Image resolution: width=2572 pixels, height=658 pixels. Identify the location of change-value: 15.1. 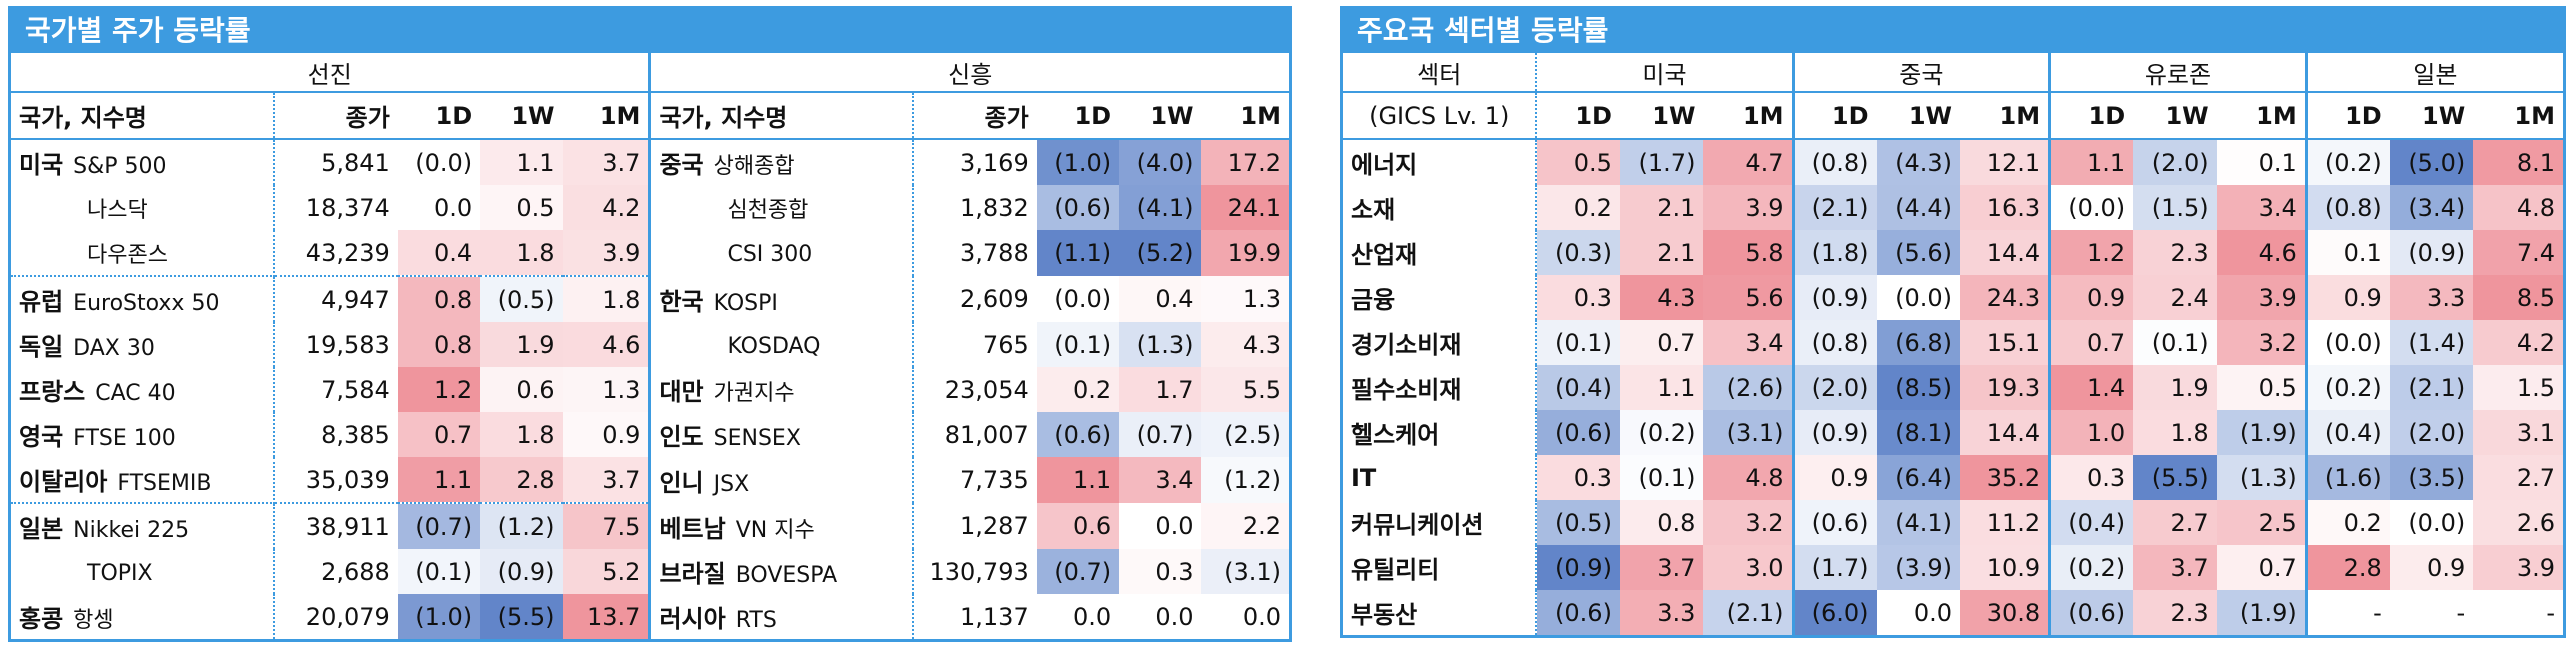
(2006, 342).